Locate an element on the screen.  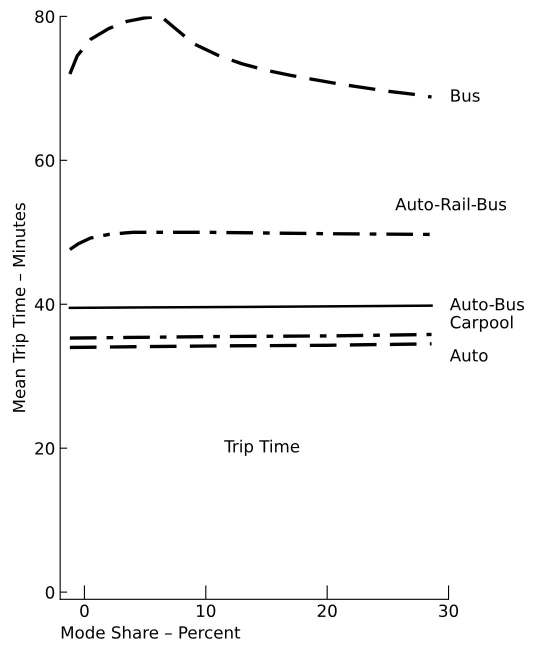
x-tick-label: 10 is located at coordinates (206, 611).